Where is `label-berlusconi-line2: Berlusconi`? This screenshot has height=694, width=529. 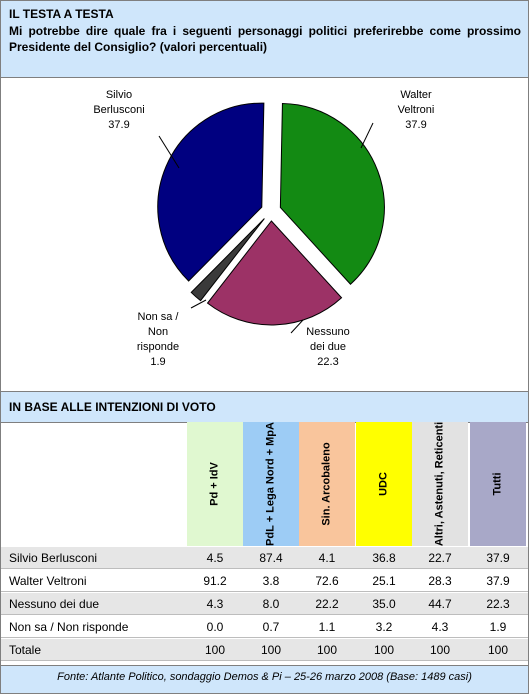
label-berlusconi-line2: Berlusconi is located at coordinates (119, 110).